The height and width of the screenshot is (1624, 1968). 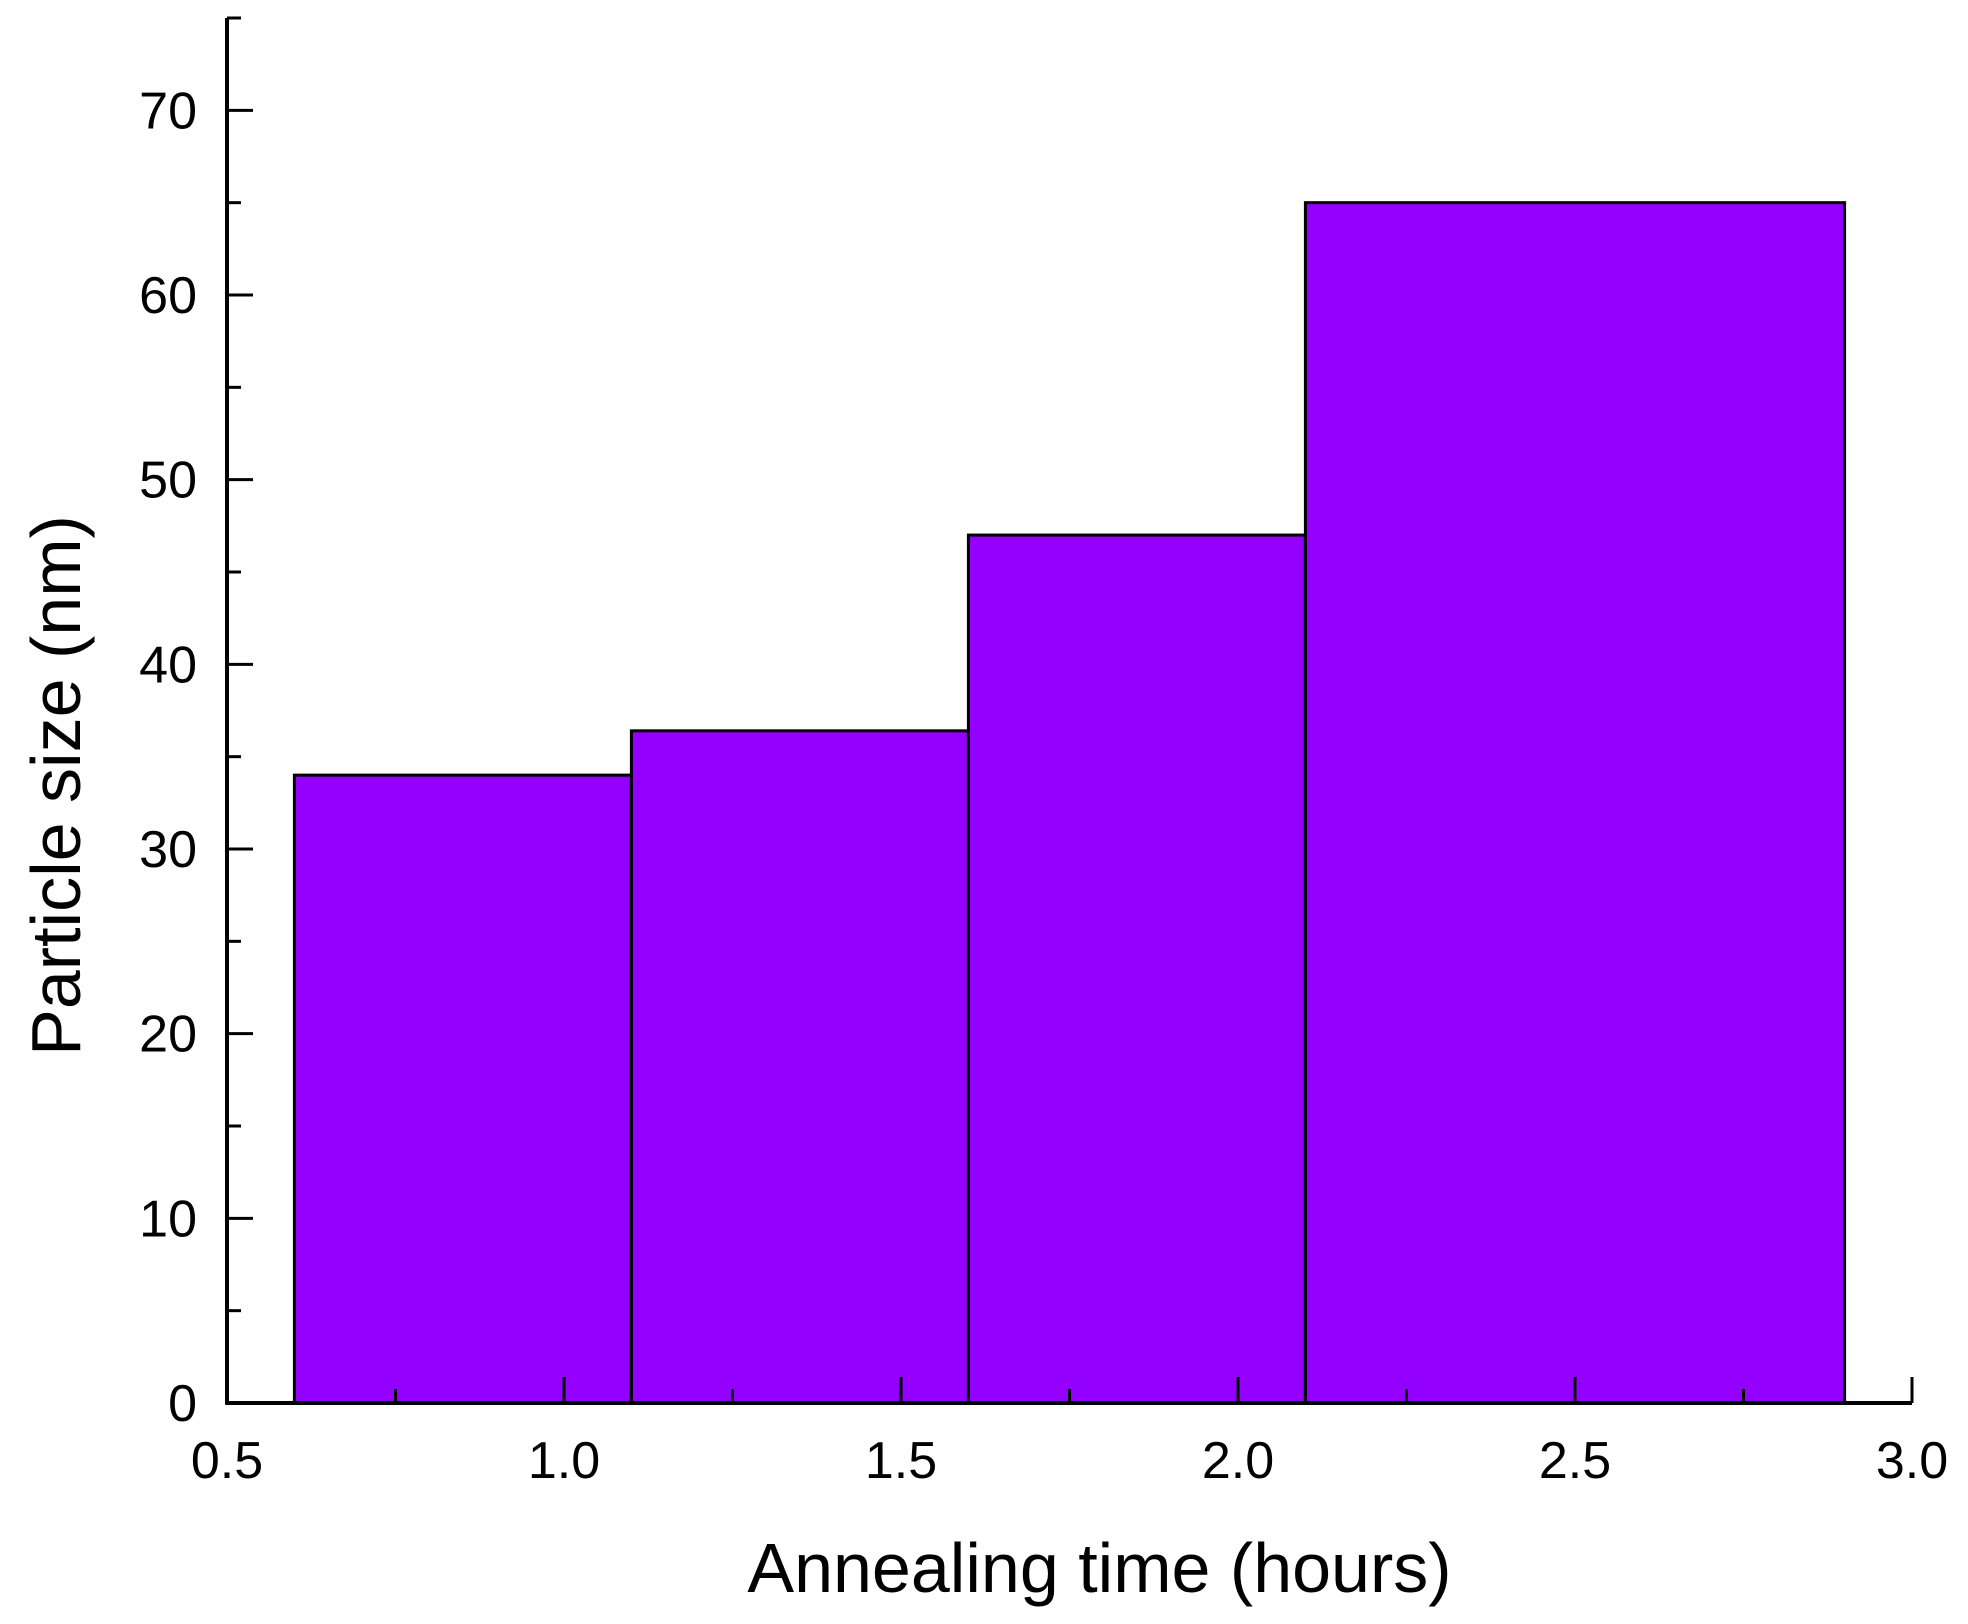 What do you see at coordinates (168, 665) in the screenshot?
I see `y-tick-label: 40` at bounding box center [168, 665].